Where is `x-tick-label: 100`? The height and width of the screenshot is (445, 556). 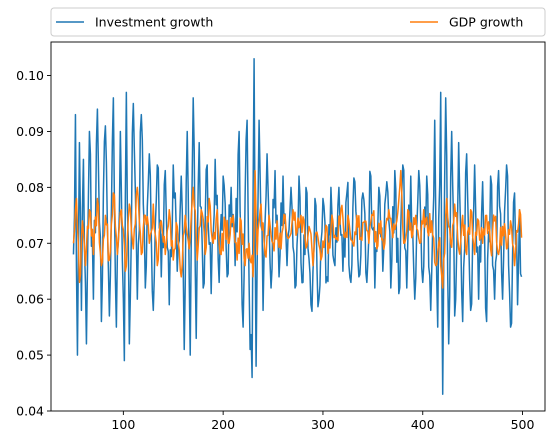 x-tick-label: 100 is located at coordinates (123, 424).